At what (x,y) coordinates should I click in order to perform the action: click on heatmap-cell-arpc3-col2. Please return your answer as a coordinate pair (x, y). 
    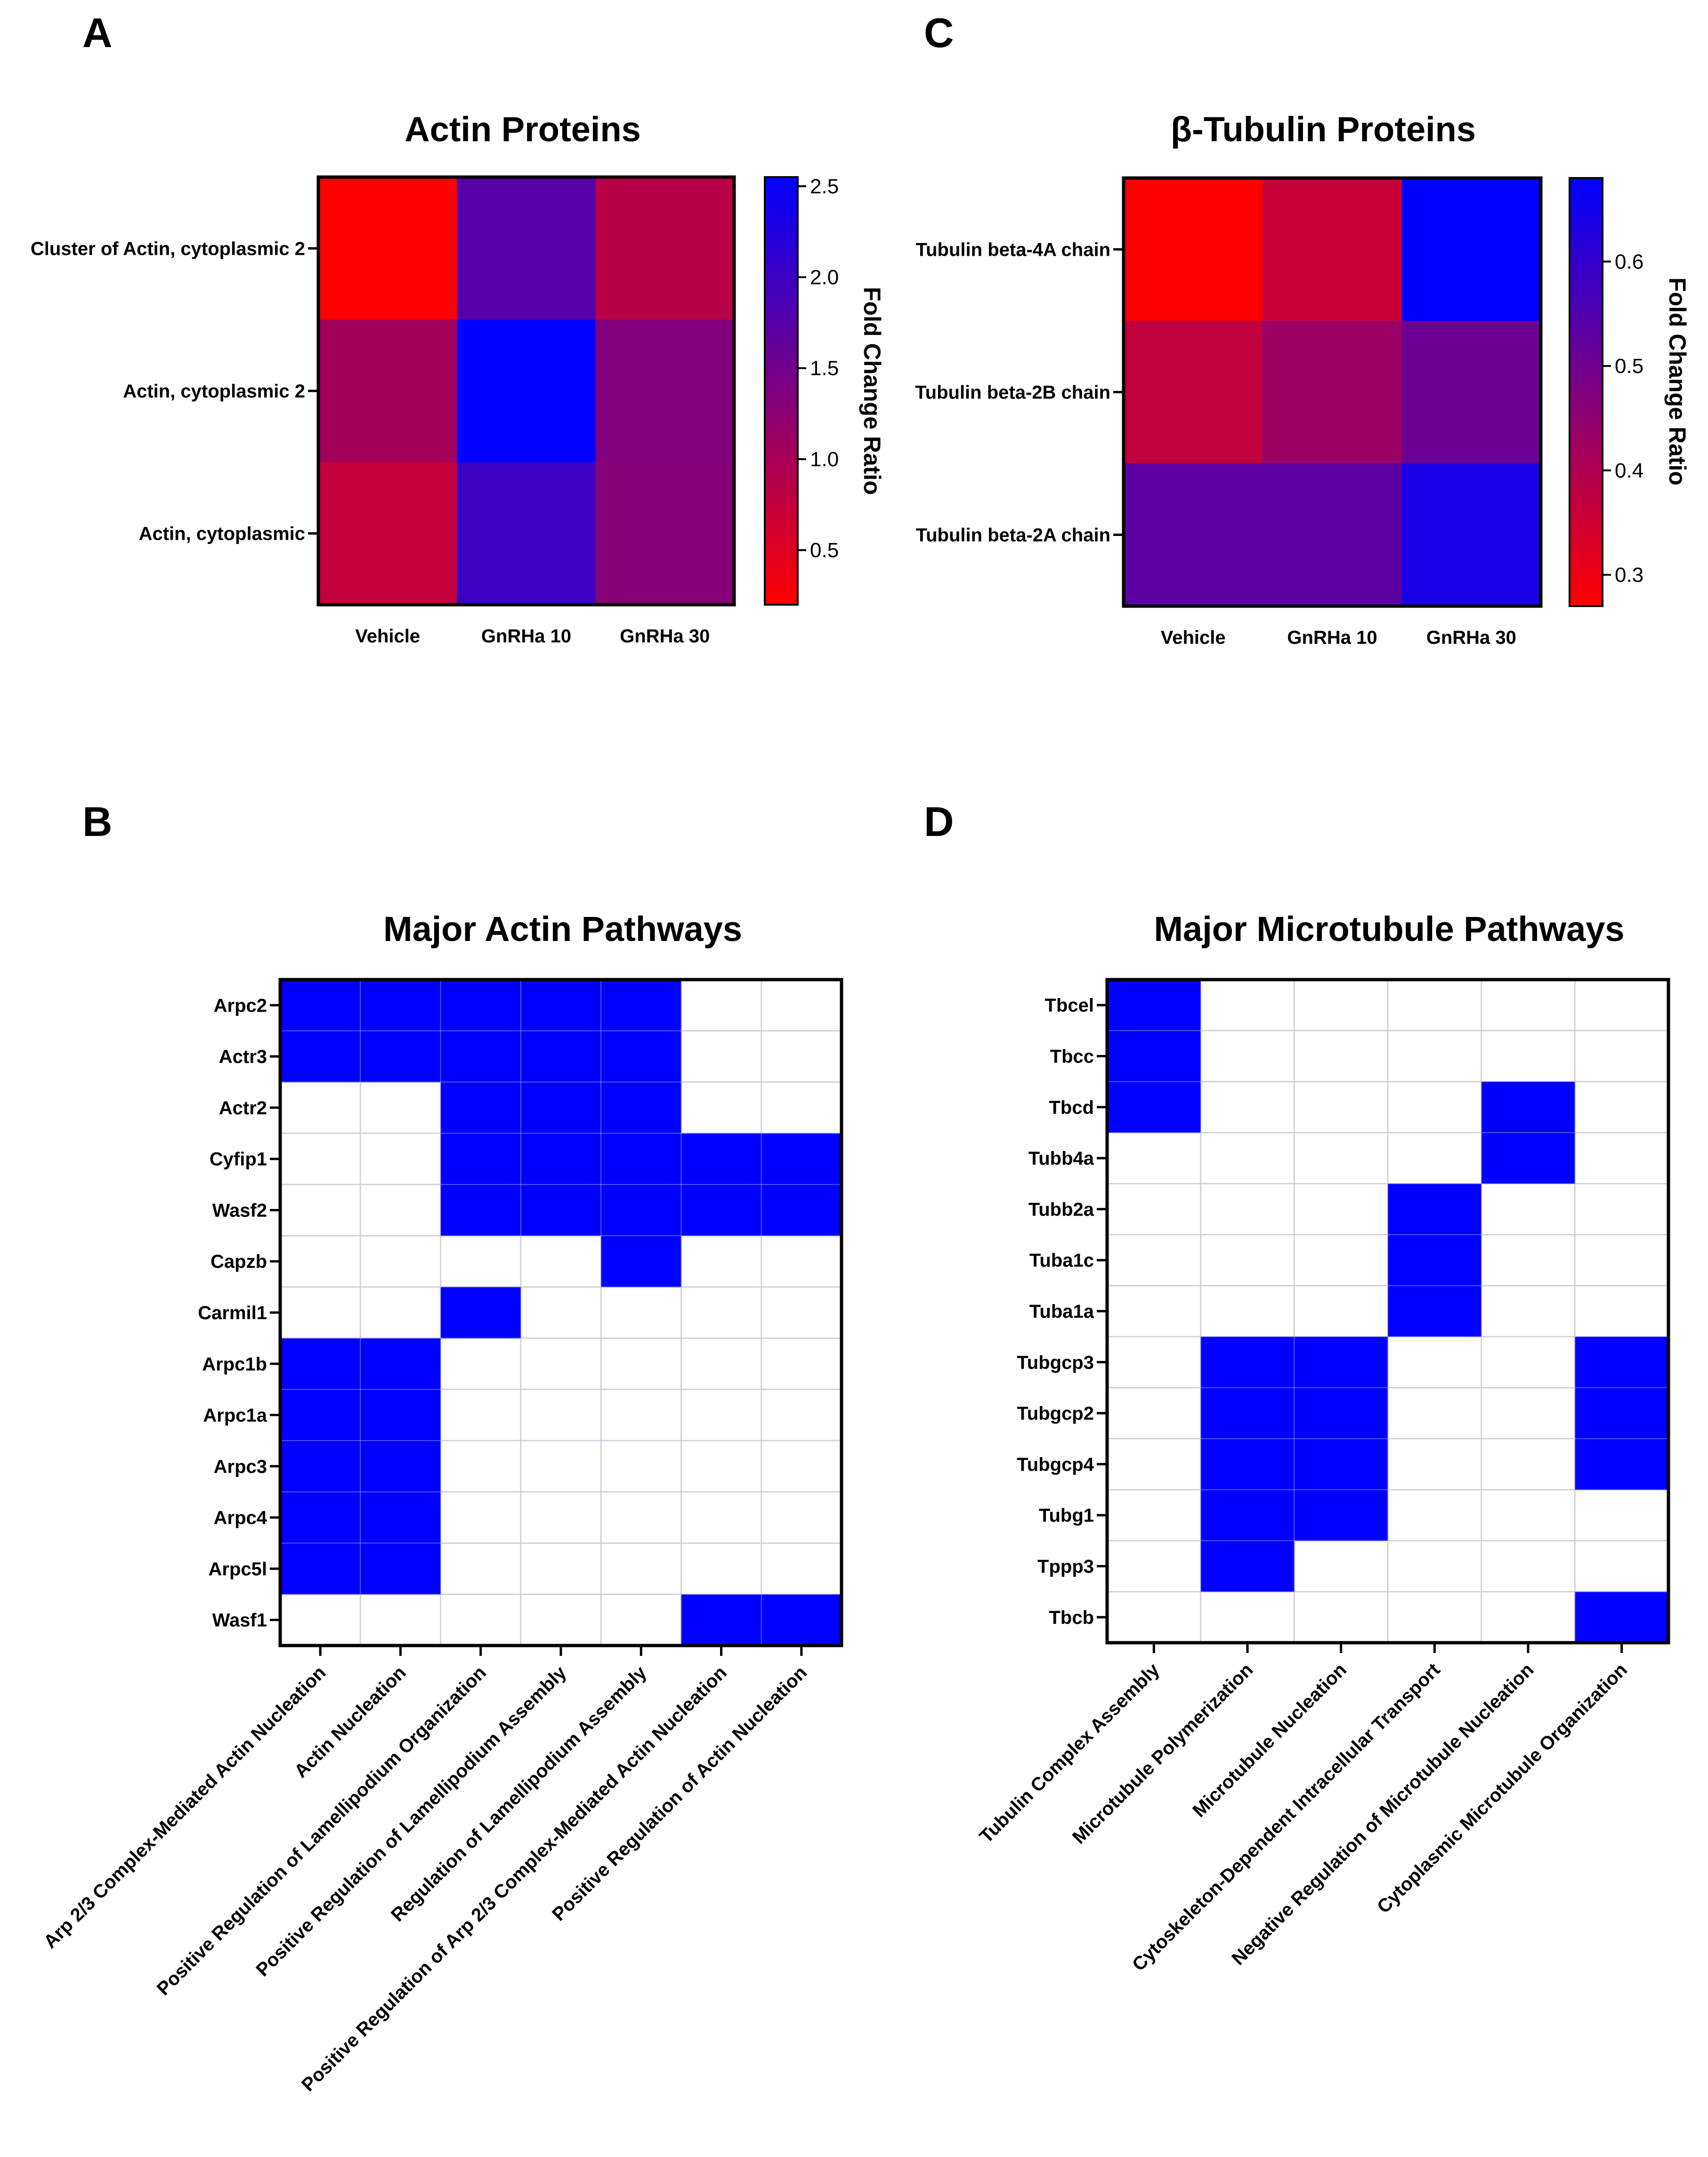
    Looking at the image, I should click on (400, 1466).